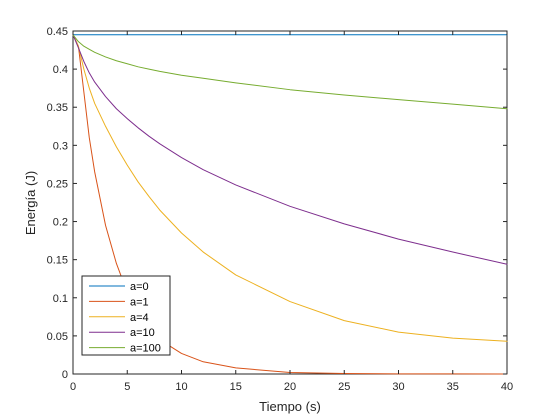  What do you see at coordinates (145, 349) in the screenshot?
I see `legend-label-4: a=100` at bounding box center [145, 349].